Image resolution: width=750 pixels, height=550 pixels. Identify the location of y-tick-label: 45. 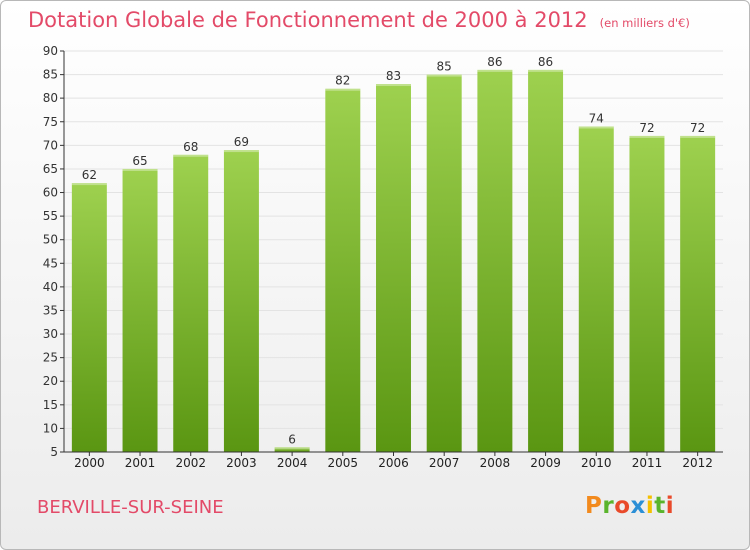
(50, 263).